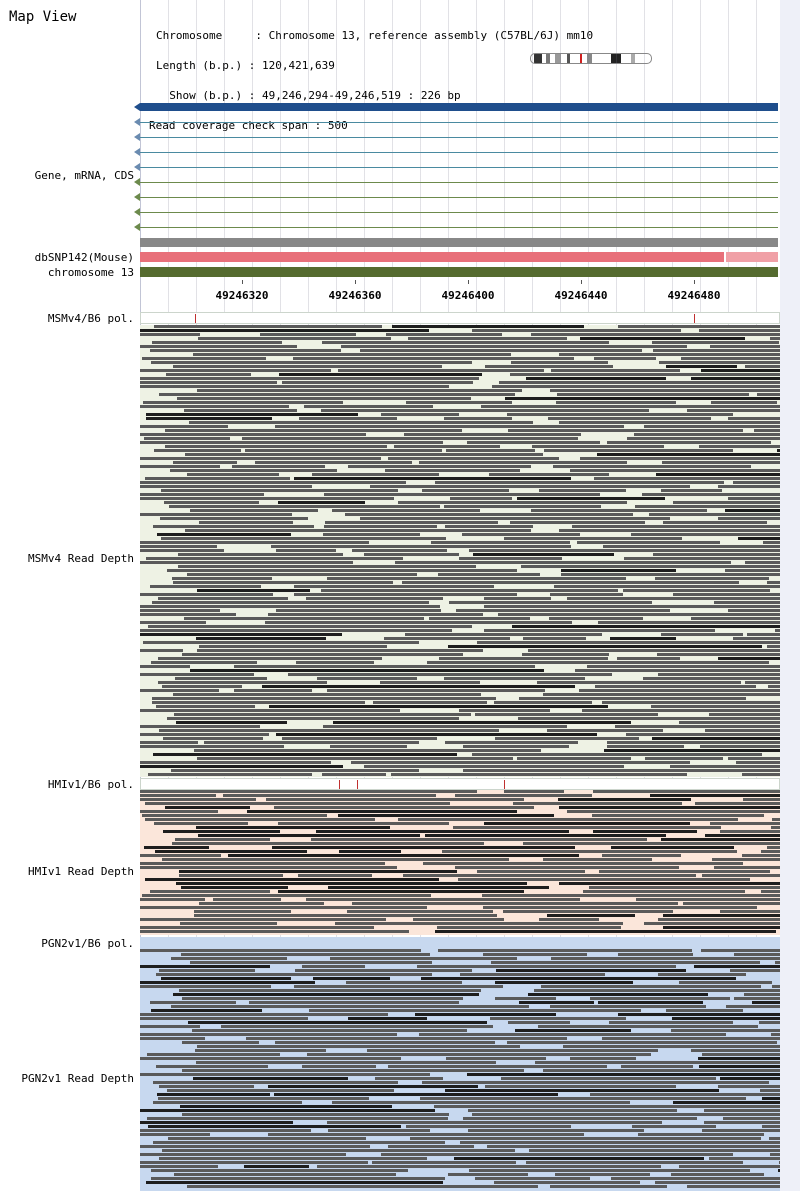  I want to click on chromosome-ideogram, so click(591, 58).